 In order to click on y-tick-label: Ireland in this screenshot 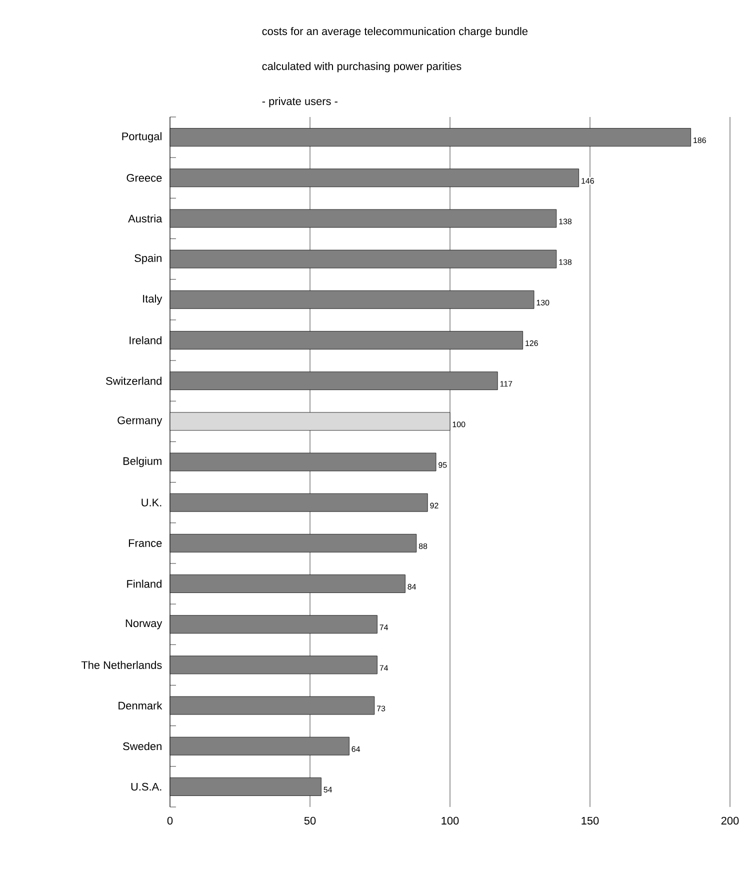, I will do `click(146, 340)`.